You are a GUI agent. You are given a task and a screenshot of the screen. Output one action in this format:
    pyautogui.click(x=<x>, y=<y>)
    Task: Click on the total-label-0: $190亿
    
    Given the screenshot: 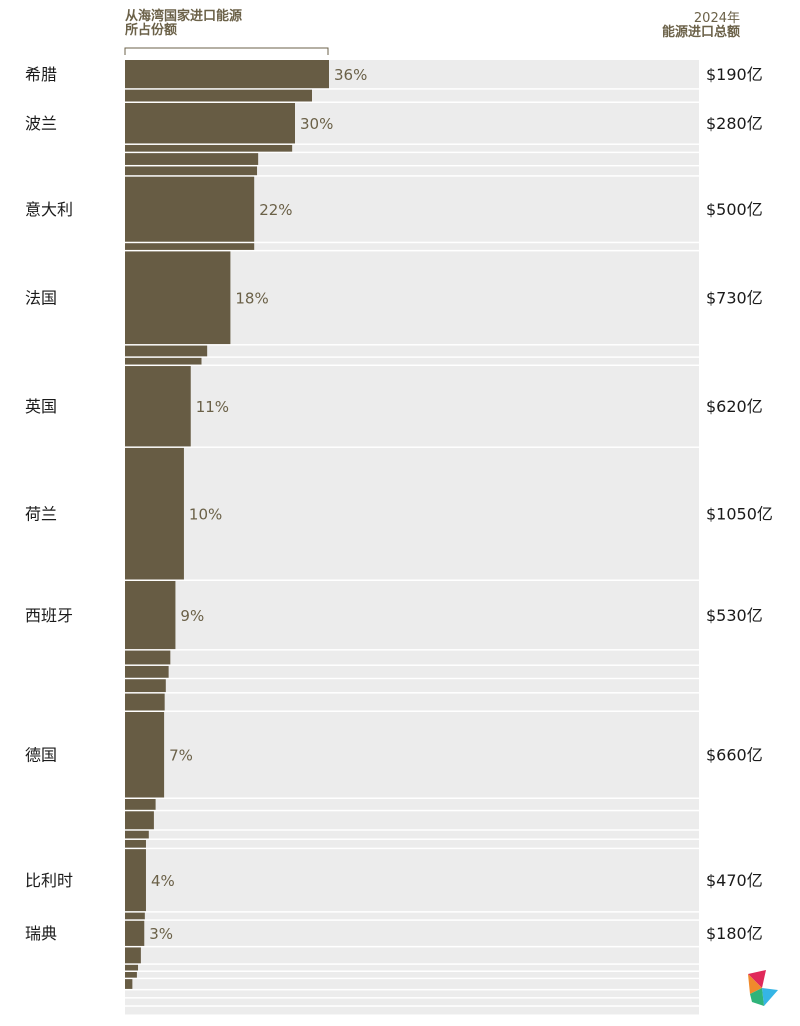 What is the action you would take?
    pyautogui.click(x=734, y=74)
    